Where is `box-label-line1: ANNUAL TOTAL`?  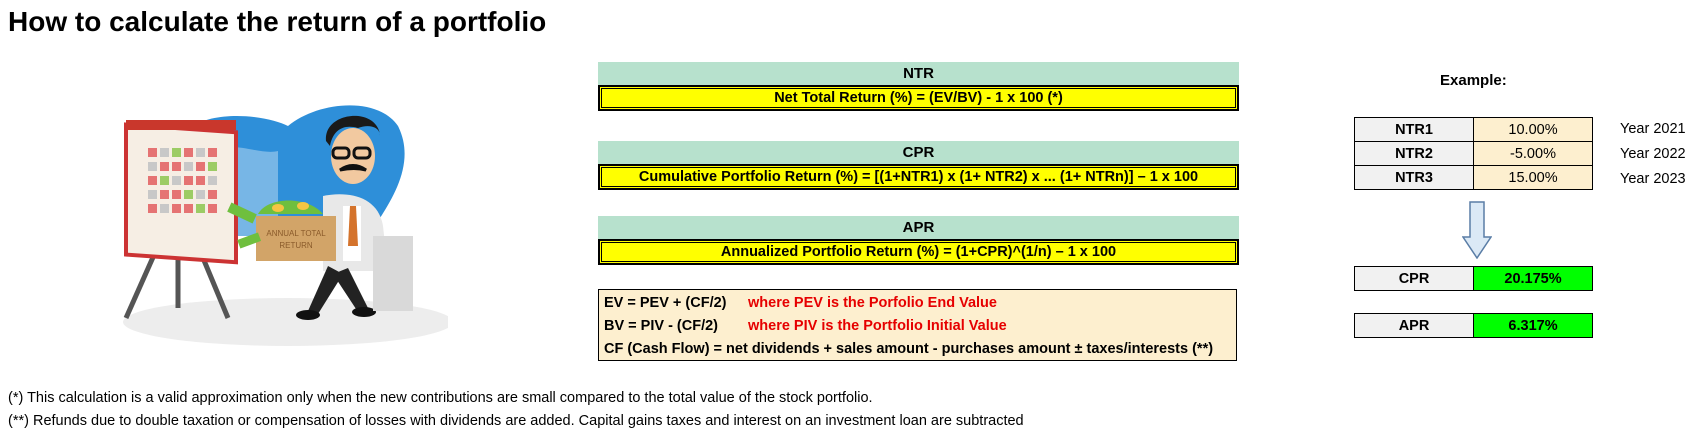
box-label-line1: ANNUAL TOTAL is located at coordinates (296, 233).